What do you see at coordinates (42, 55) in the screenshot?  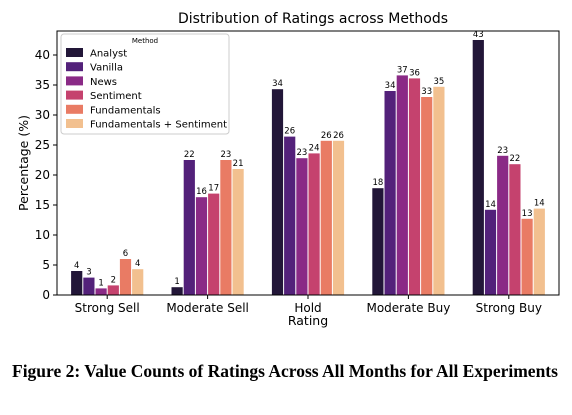 I see `y-tick-label: 40` at bounding box center [42, 55].